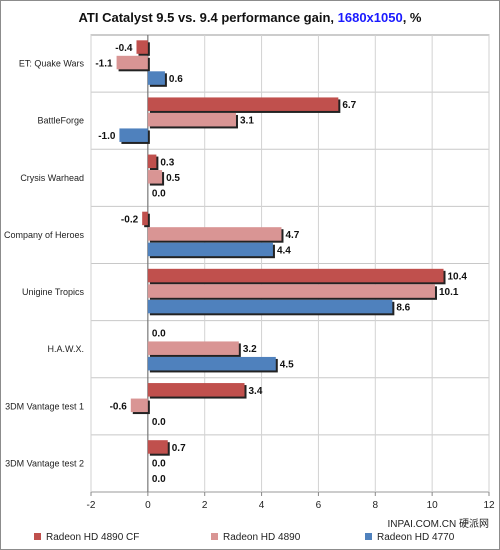  Describe the element at coordinates (173, 178) in the screenshot. I see `data-label: 0.5` at that location.